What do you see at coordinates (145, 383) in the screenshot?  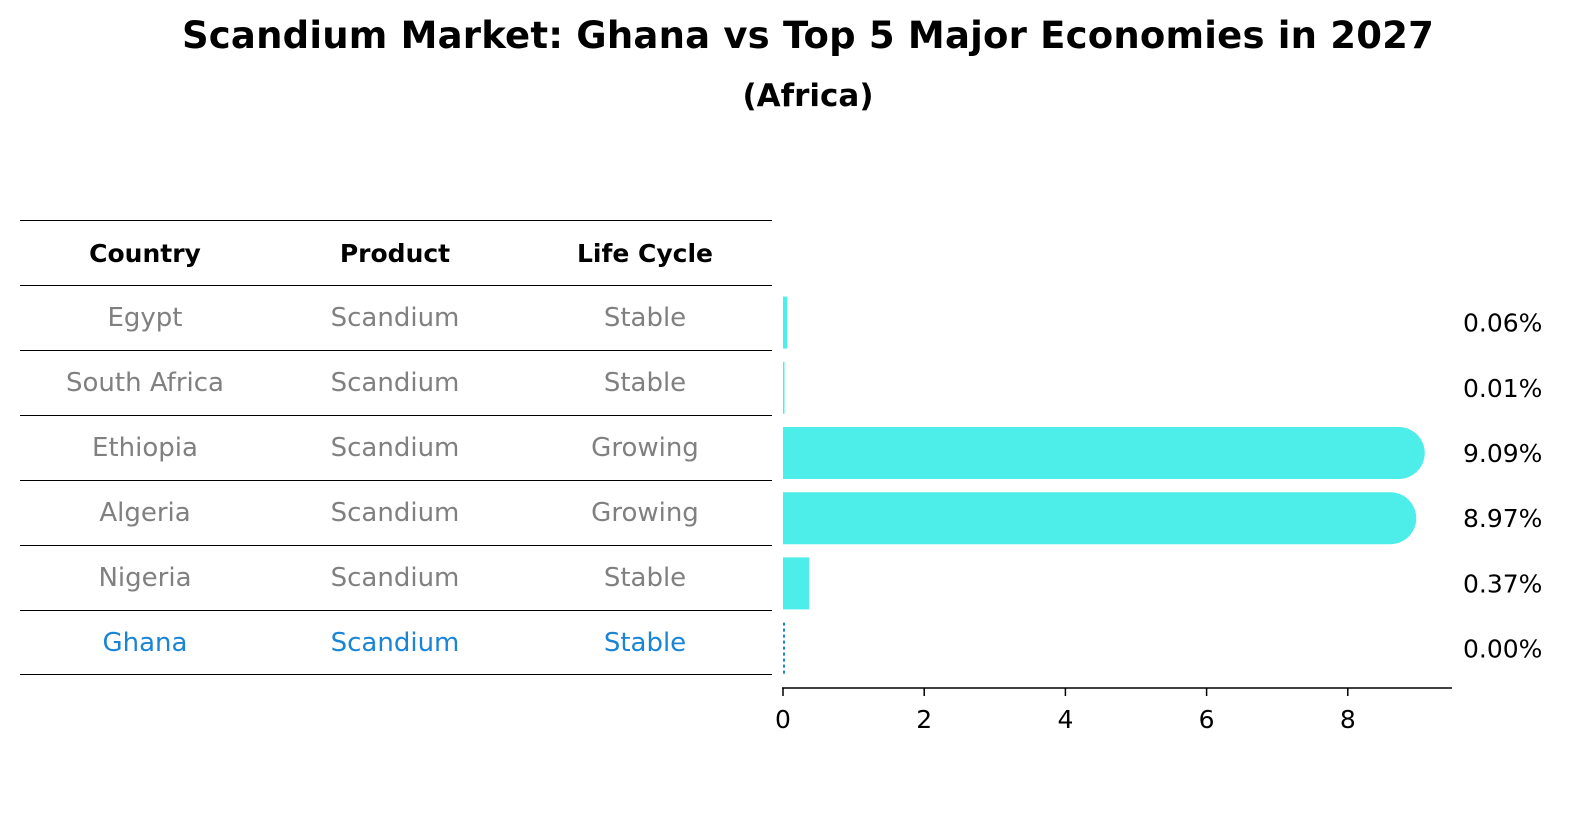 I see `cell-country: South Africa` at bounding box center [145, 383].